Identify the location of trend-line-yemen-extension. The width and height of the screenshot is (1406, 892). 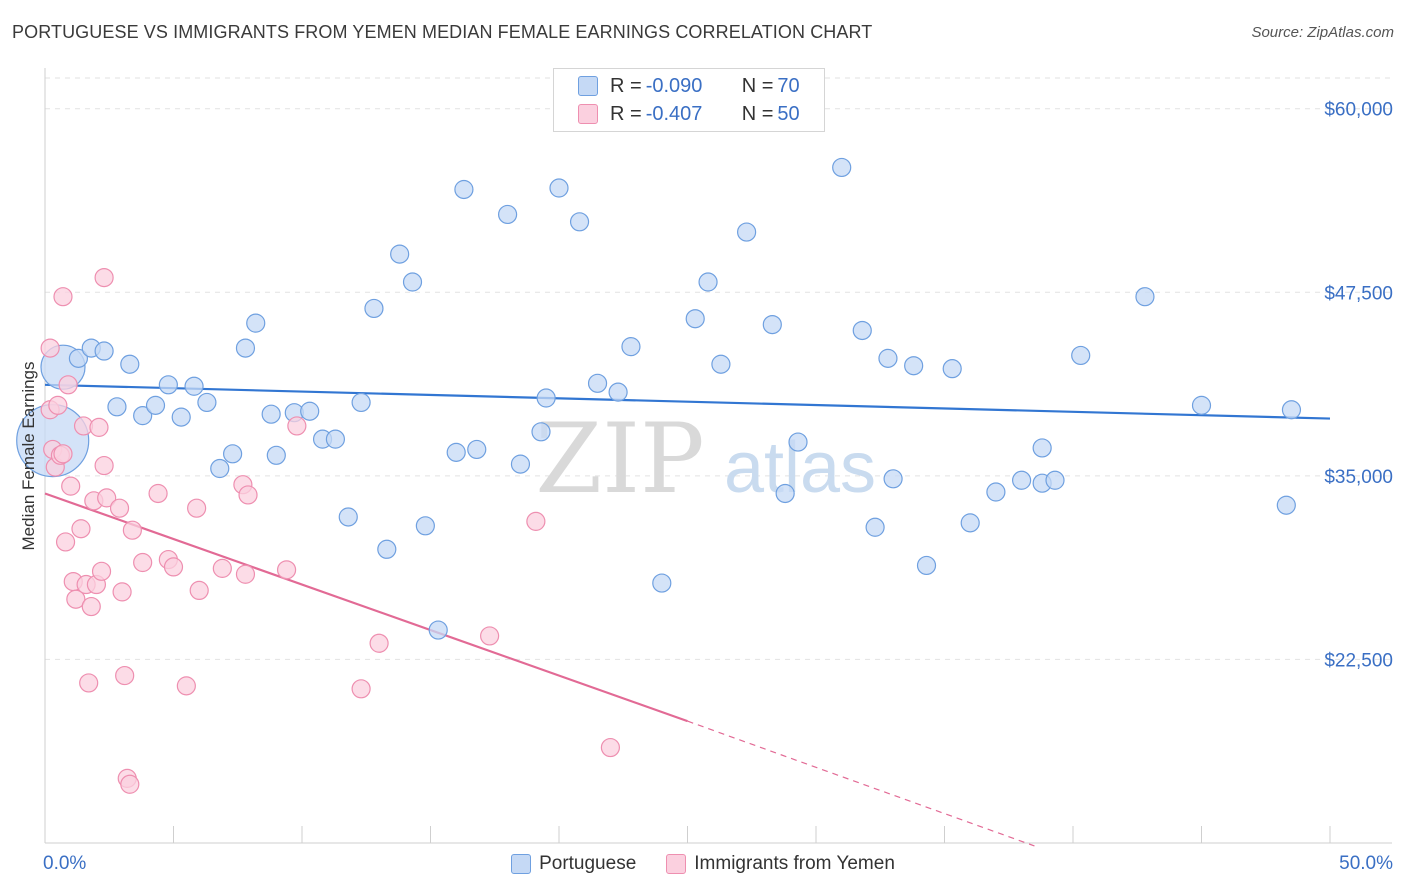
(861, 783).